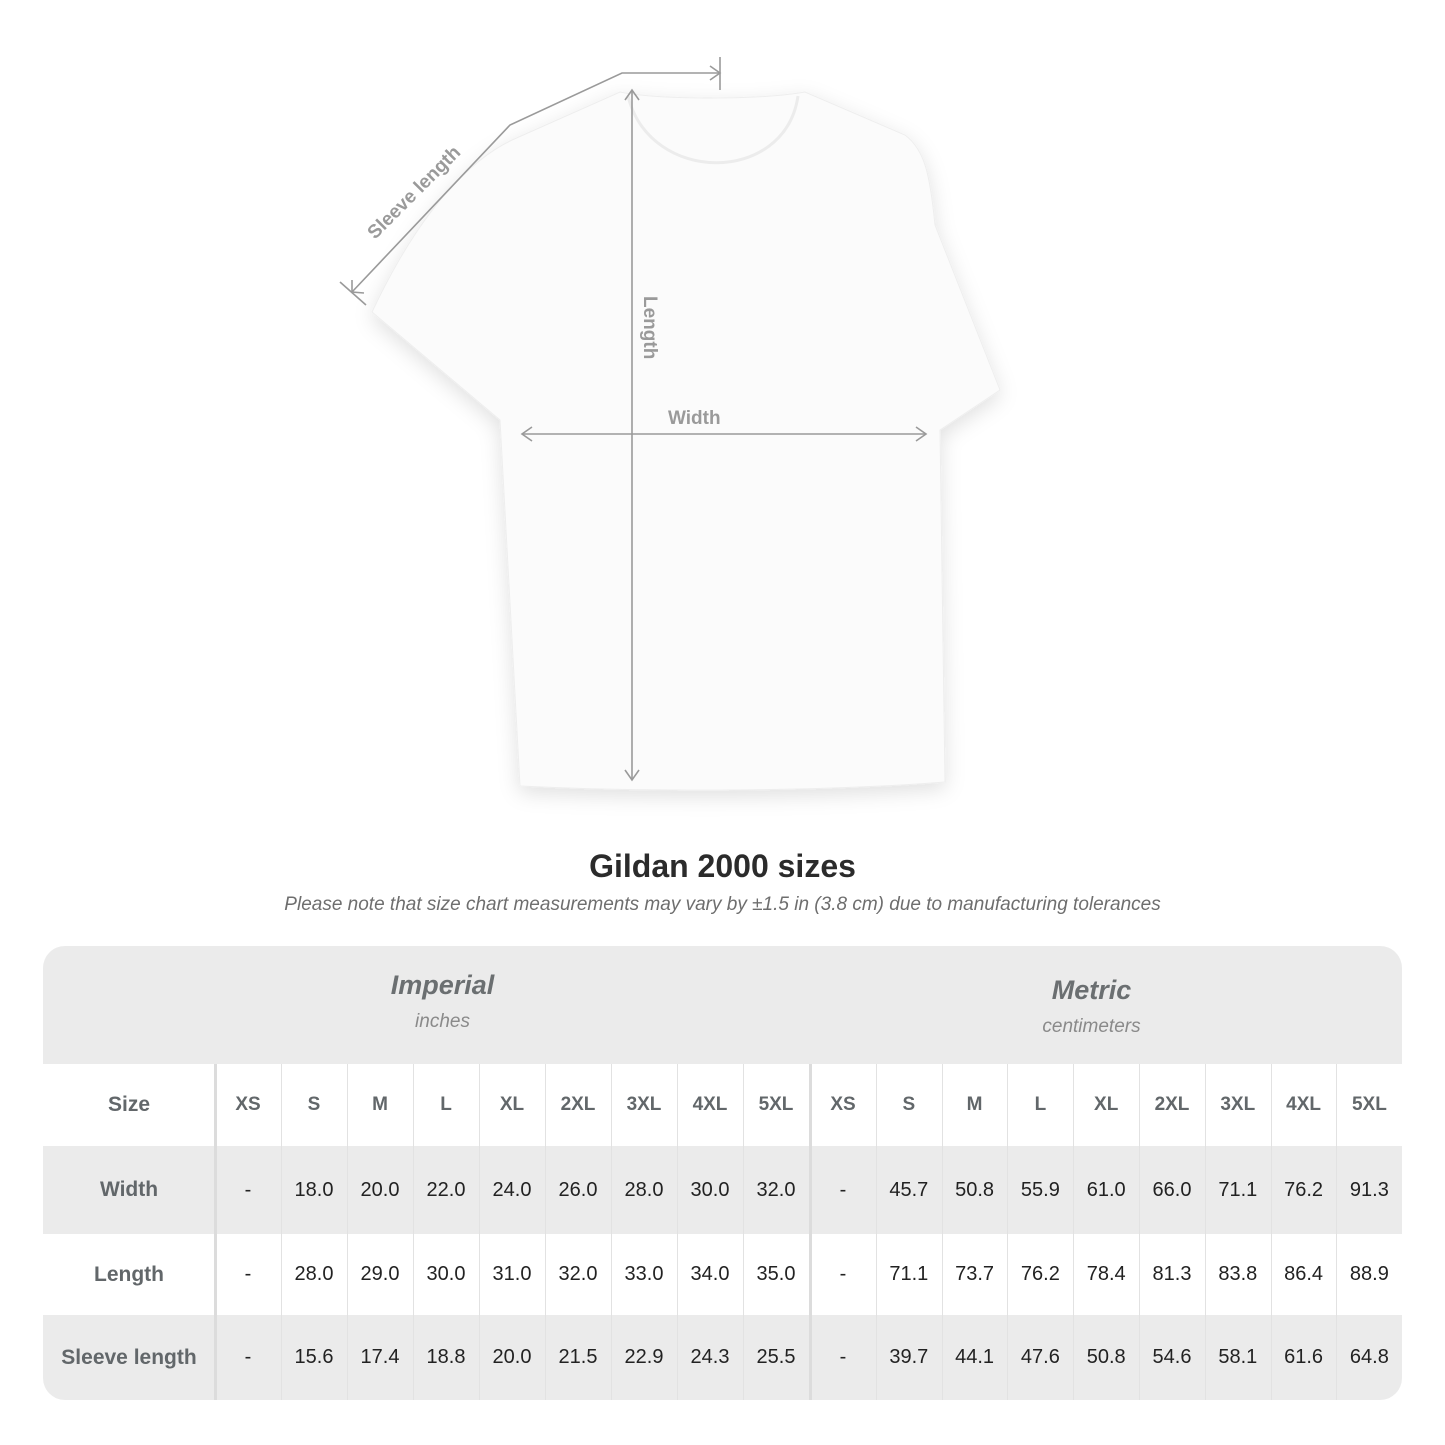 This screenshot has height=1445, width=1445. What do you see at coordinates (442, 1001) in the screenshot?
I see `imperial-group: Imperial inches` at bounding box center [442, 1001].